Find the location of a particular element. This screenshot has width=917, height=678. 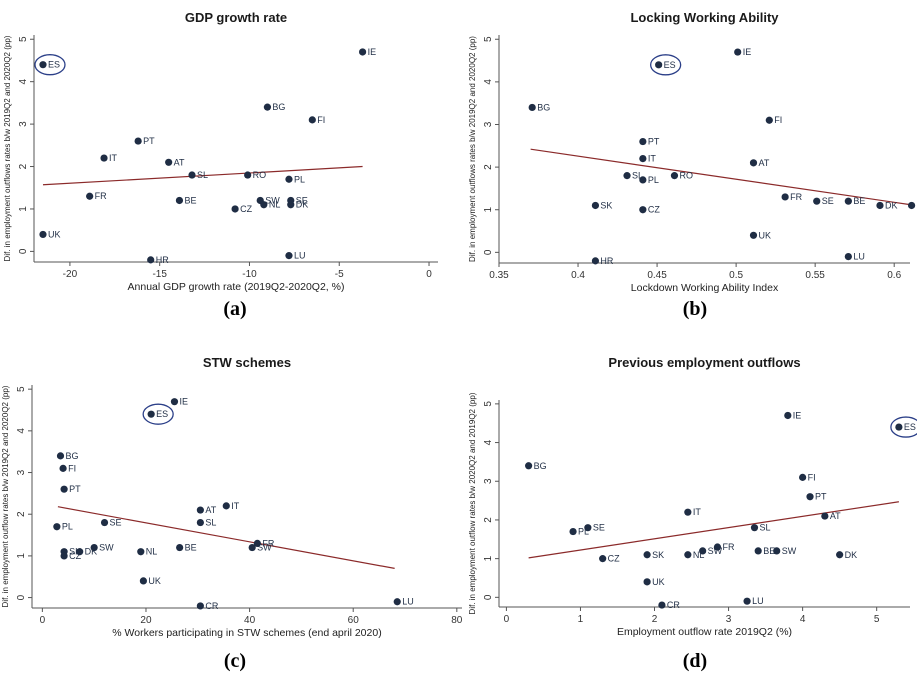

data-point-fr is located at coordinates (717, 547).